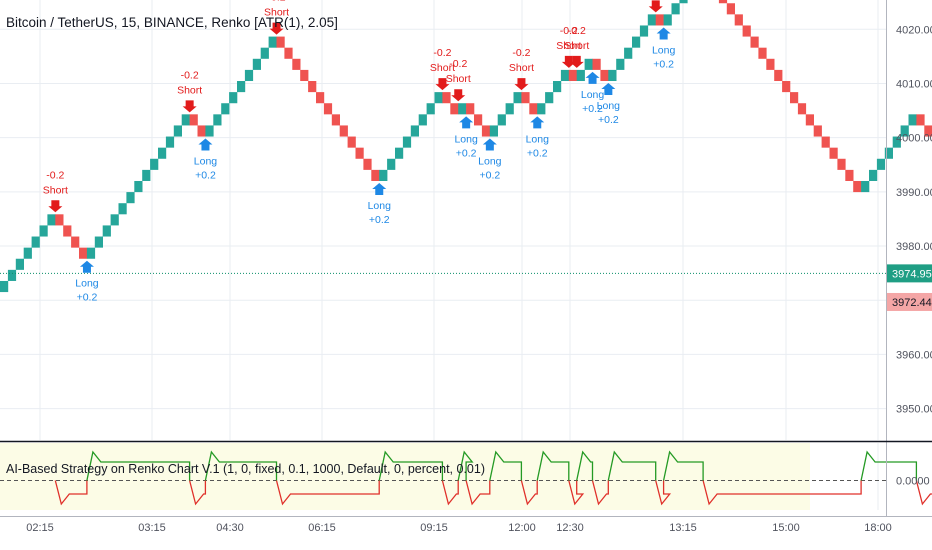 The width and height of the screenshot is (932, 550). Describe the element at coordinates (878, 528) in the screenshot. I see `x-tick-label: 18:00` at that location.